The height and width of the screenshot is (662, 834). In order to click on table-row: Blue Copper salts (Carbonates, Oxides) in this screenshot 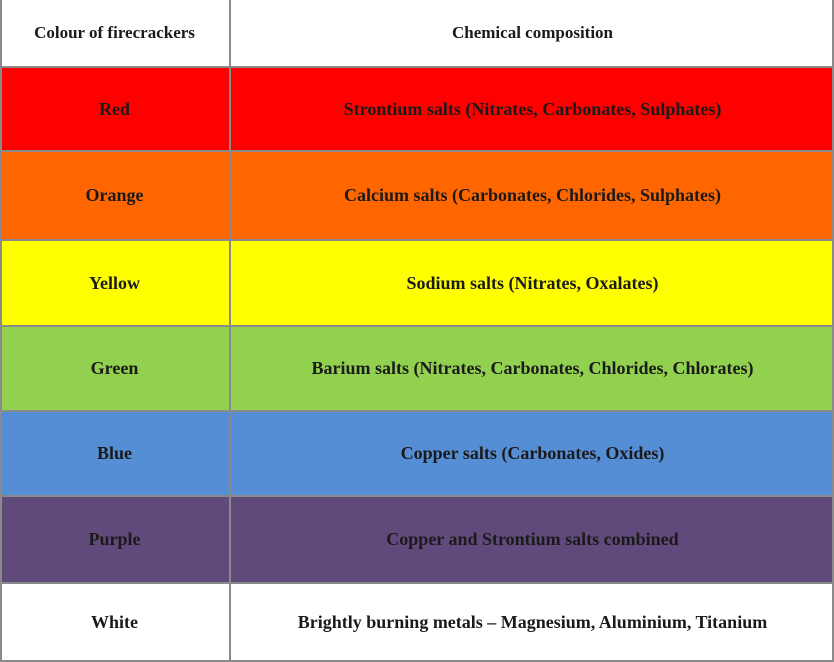, I will do `click(417, 454)`.